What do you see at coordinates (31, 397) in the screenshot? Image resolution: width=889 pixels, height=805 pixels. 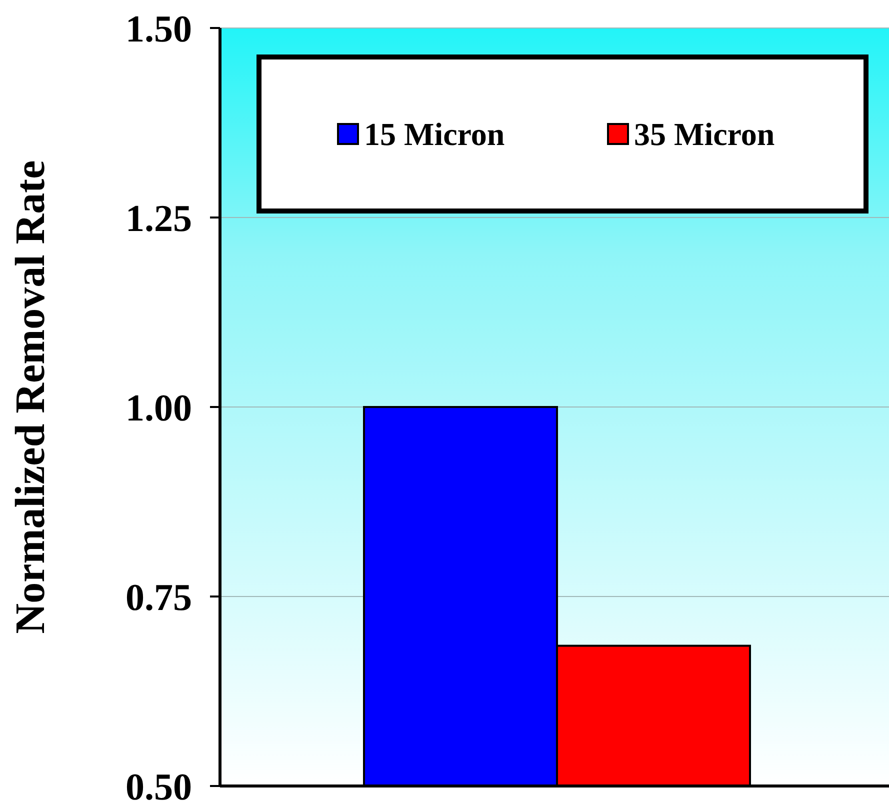 I see `y-axis-title: Normalized Removal Rate` at bounding box center [31, 397].